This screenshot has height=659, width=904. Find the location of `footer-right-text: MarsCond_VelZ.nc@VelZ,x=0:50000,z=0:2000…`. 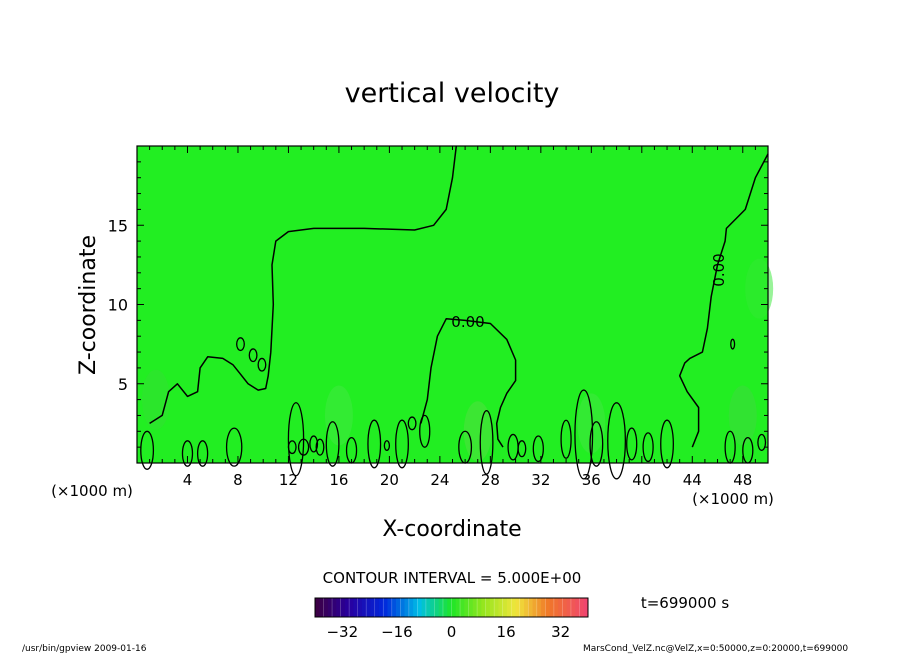

footer-right-text: MarsCond_VelZ.nc@VelZ,x=0:50000,z=0:2000… is located at coordinates (715, 649).